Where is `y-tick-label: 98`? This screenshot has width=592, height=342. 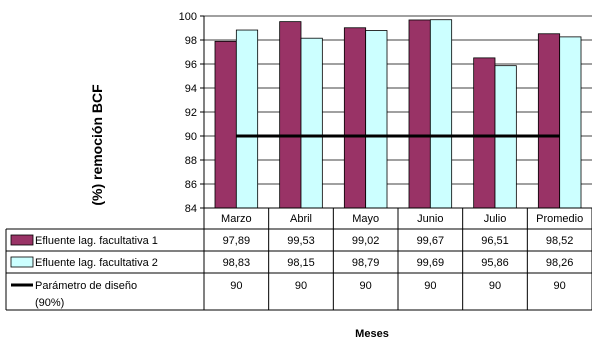
y-tick-label: 98 is located at coordinates (191, 41).